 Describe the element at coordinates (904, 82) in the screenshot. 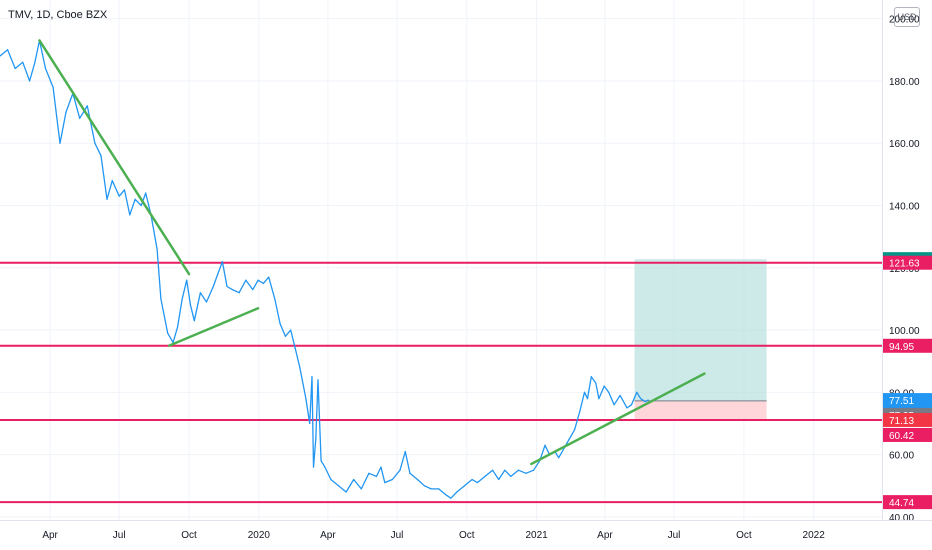

I see `y-tick-label: 180.00` at that location.